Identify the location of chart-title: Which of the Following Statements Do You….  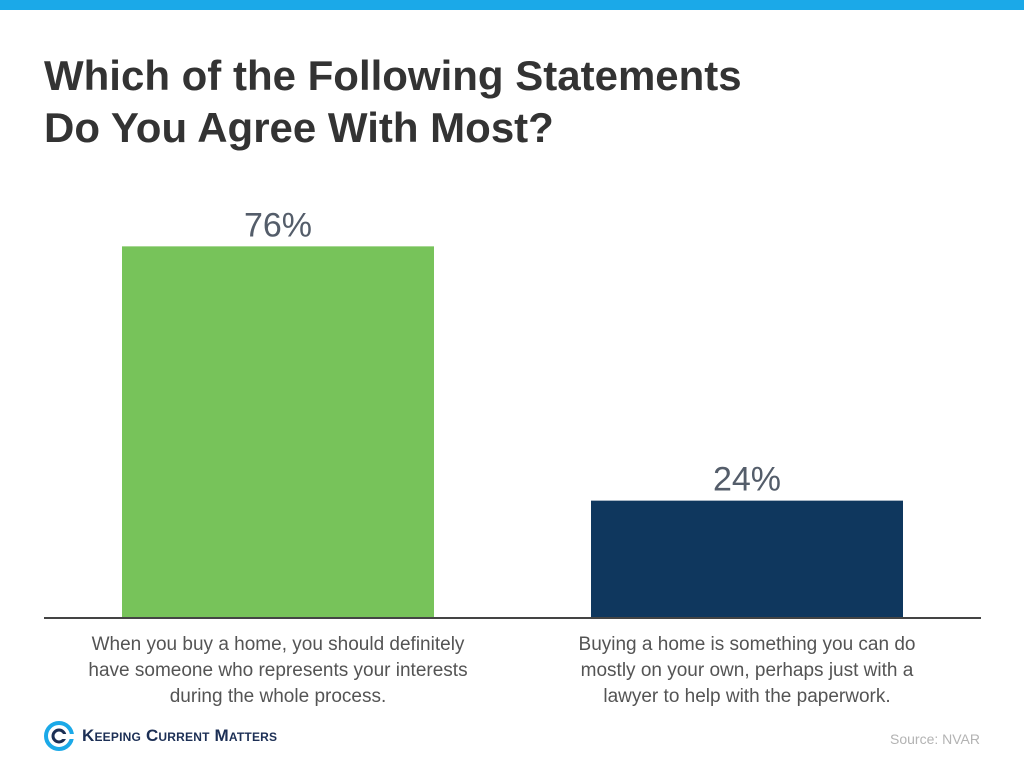
(494, 102).